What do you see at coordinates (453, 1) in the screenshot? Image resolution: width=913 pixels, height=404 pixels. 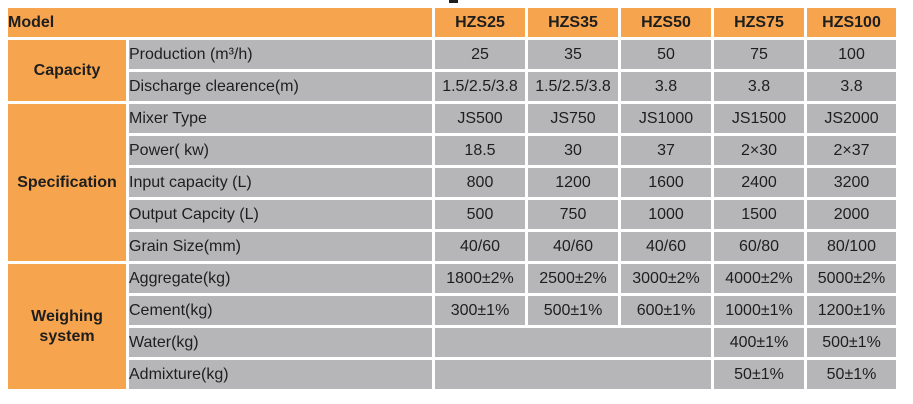 I see `cropped-title-remnant` at bounding box center [453, 1].